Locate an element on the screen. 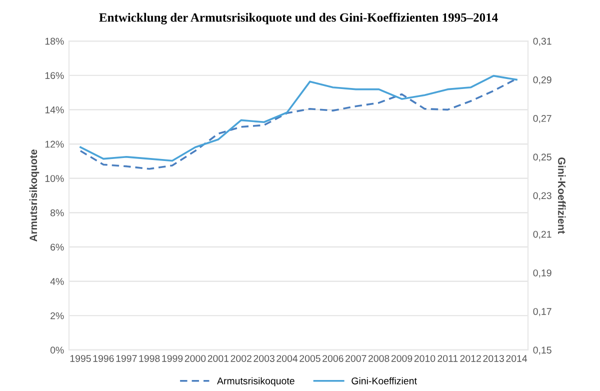 This screenshot has width=600, height=391. x-tick-label: 2006 is located at coordinates (333, 358).